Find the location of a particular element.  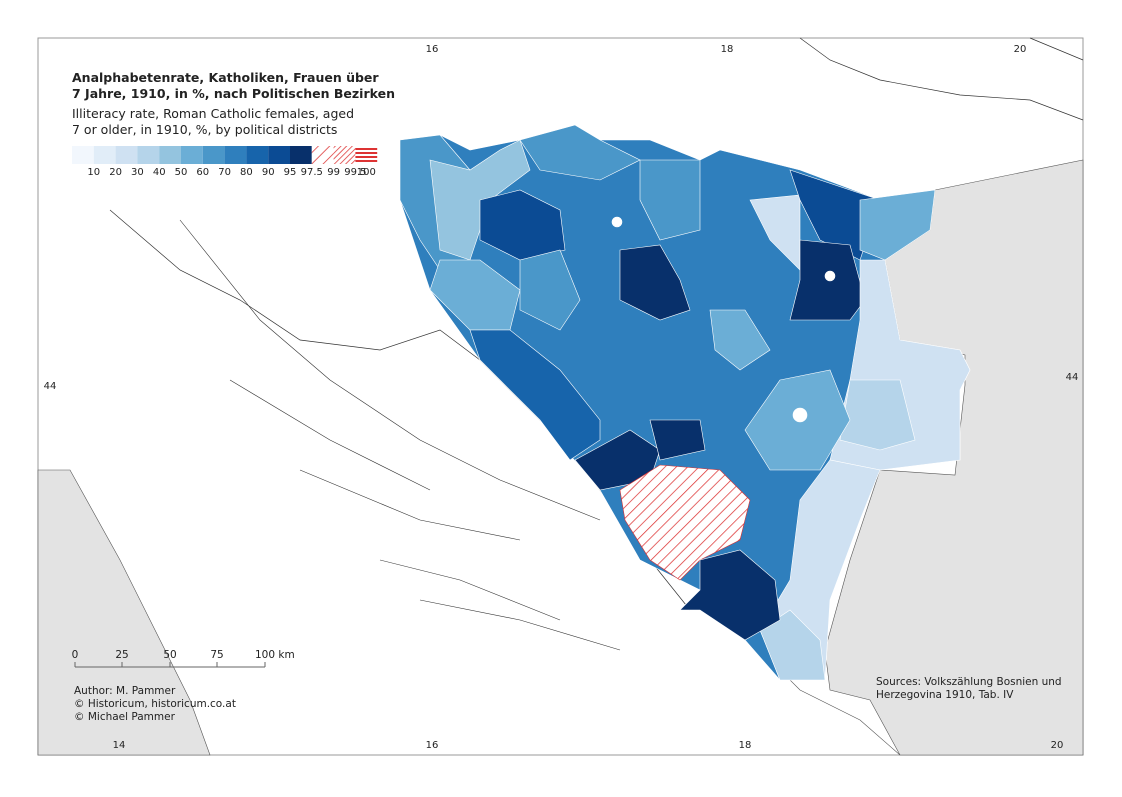

source: Sources: Volkszählung Bosnien und is located at coordinates (969, 682).